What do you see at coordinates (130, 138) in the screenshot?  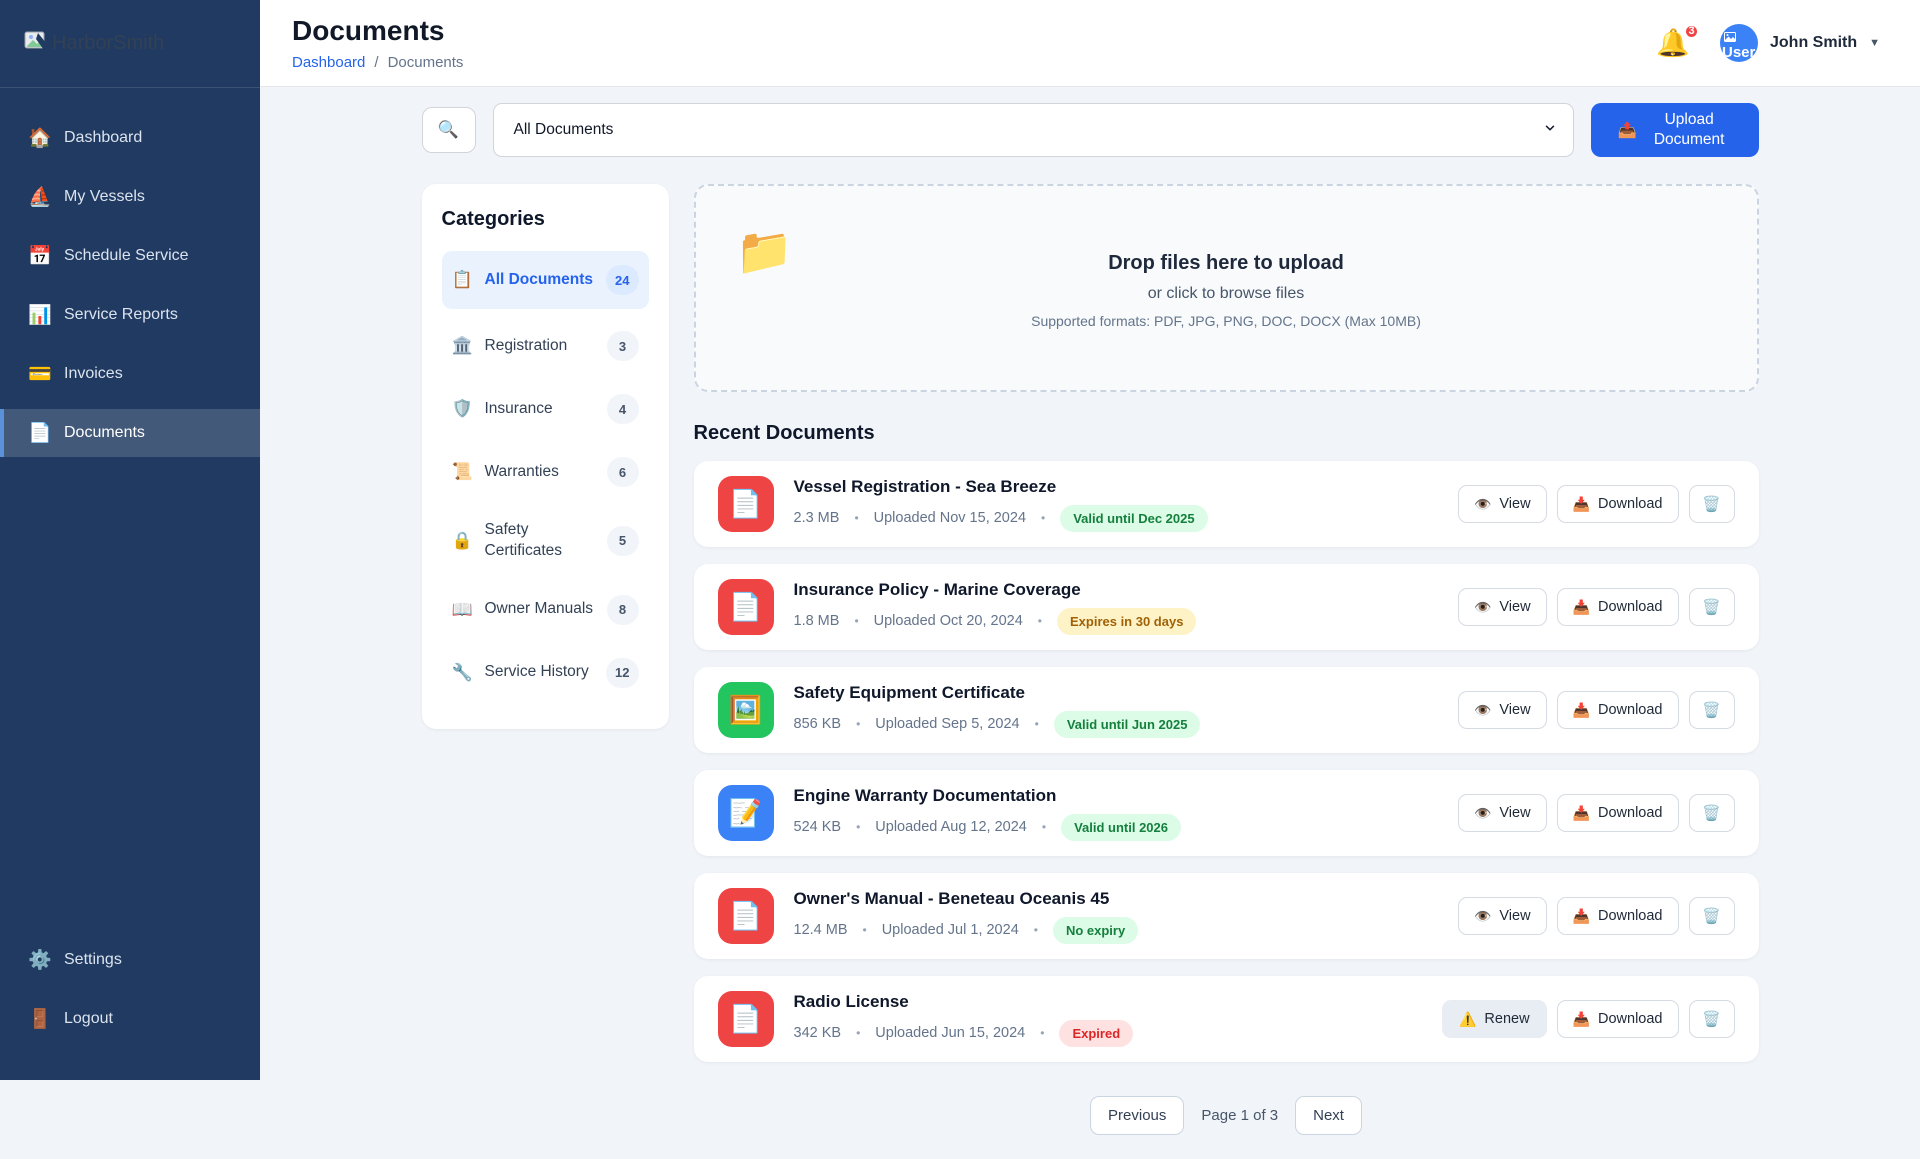 I see `sidebar-item-dashboard: 🏠 Dashboard` at bounding box center [130, 138].